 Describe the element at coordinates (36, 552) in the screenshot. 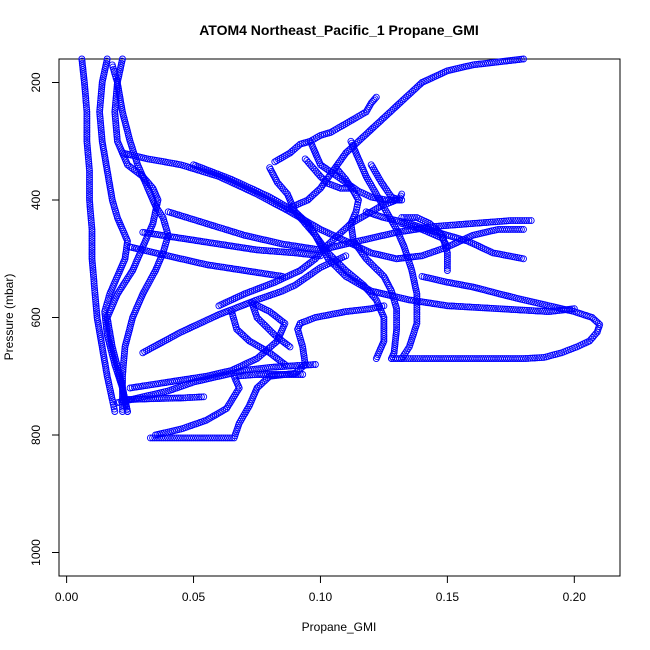

I see `y-tick-label: 1000` at that location.